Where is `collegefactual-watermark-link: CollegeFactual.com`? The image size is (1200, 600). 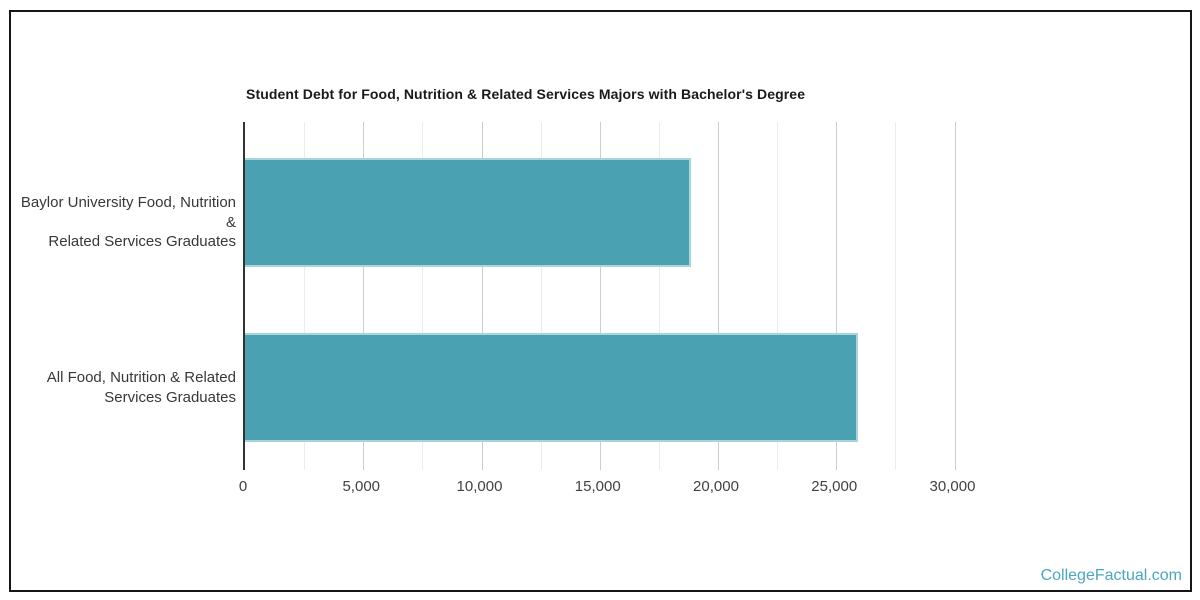 collegefactual-watermark-link: CollegeFactual.com is located at coordinates (1111, 575).